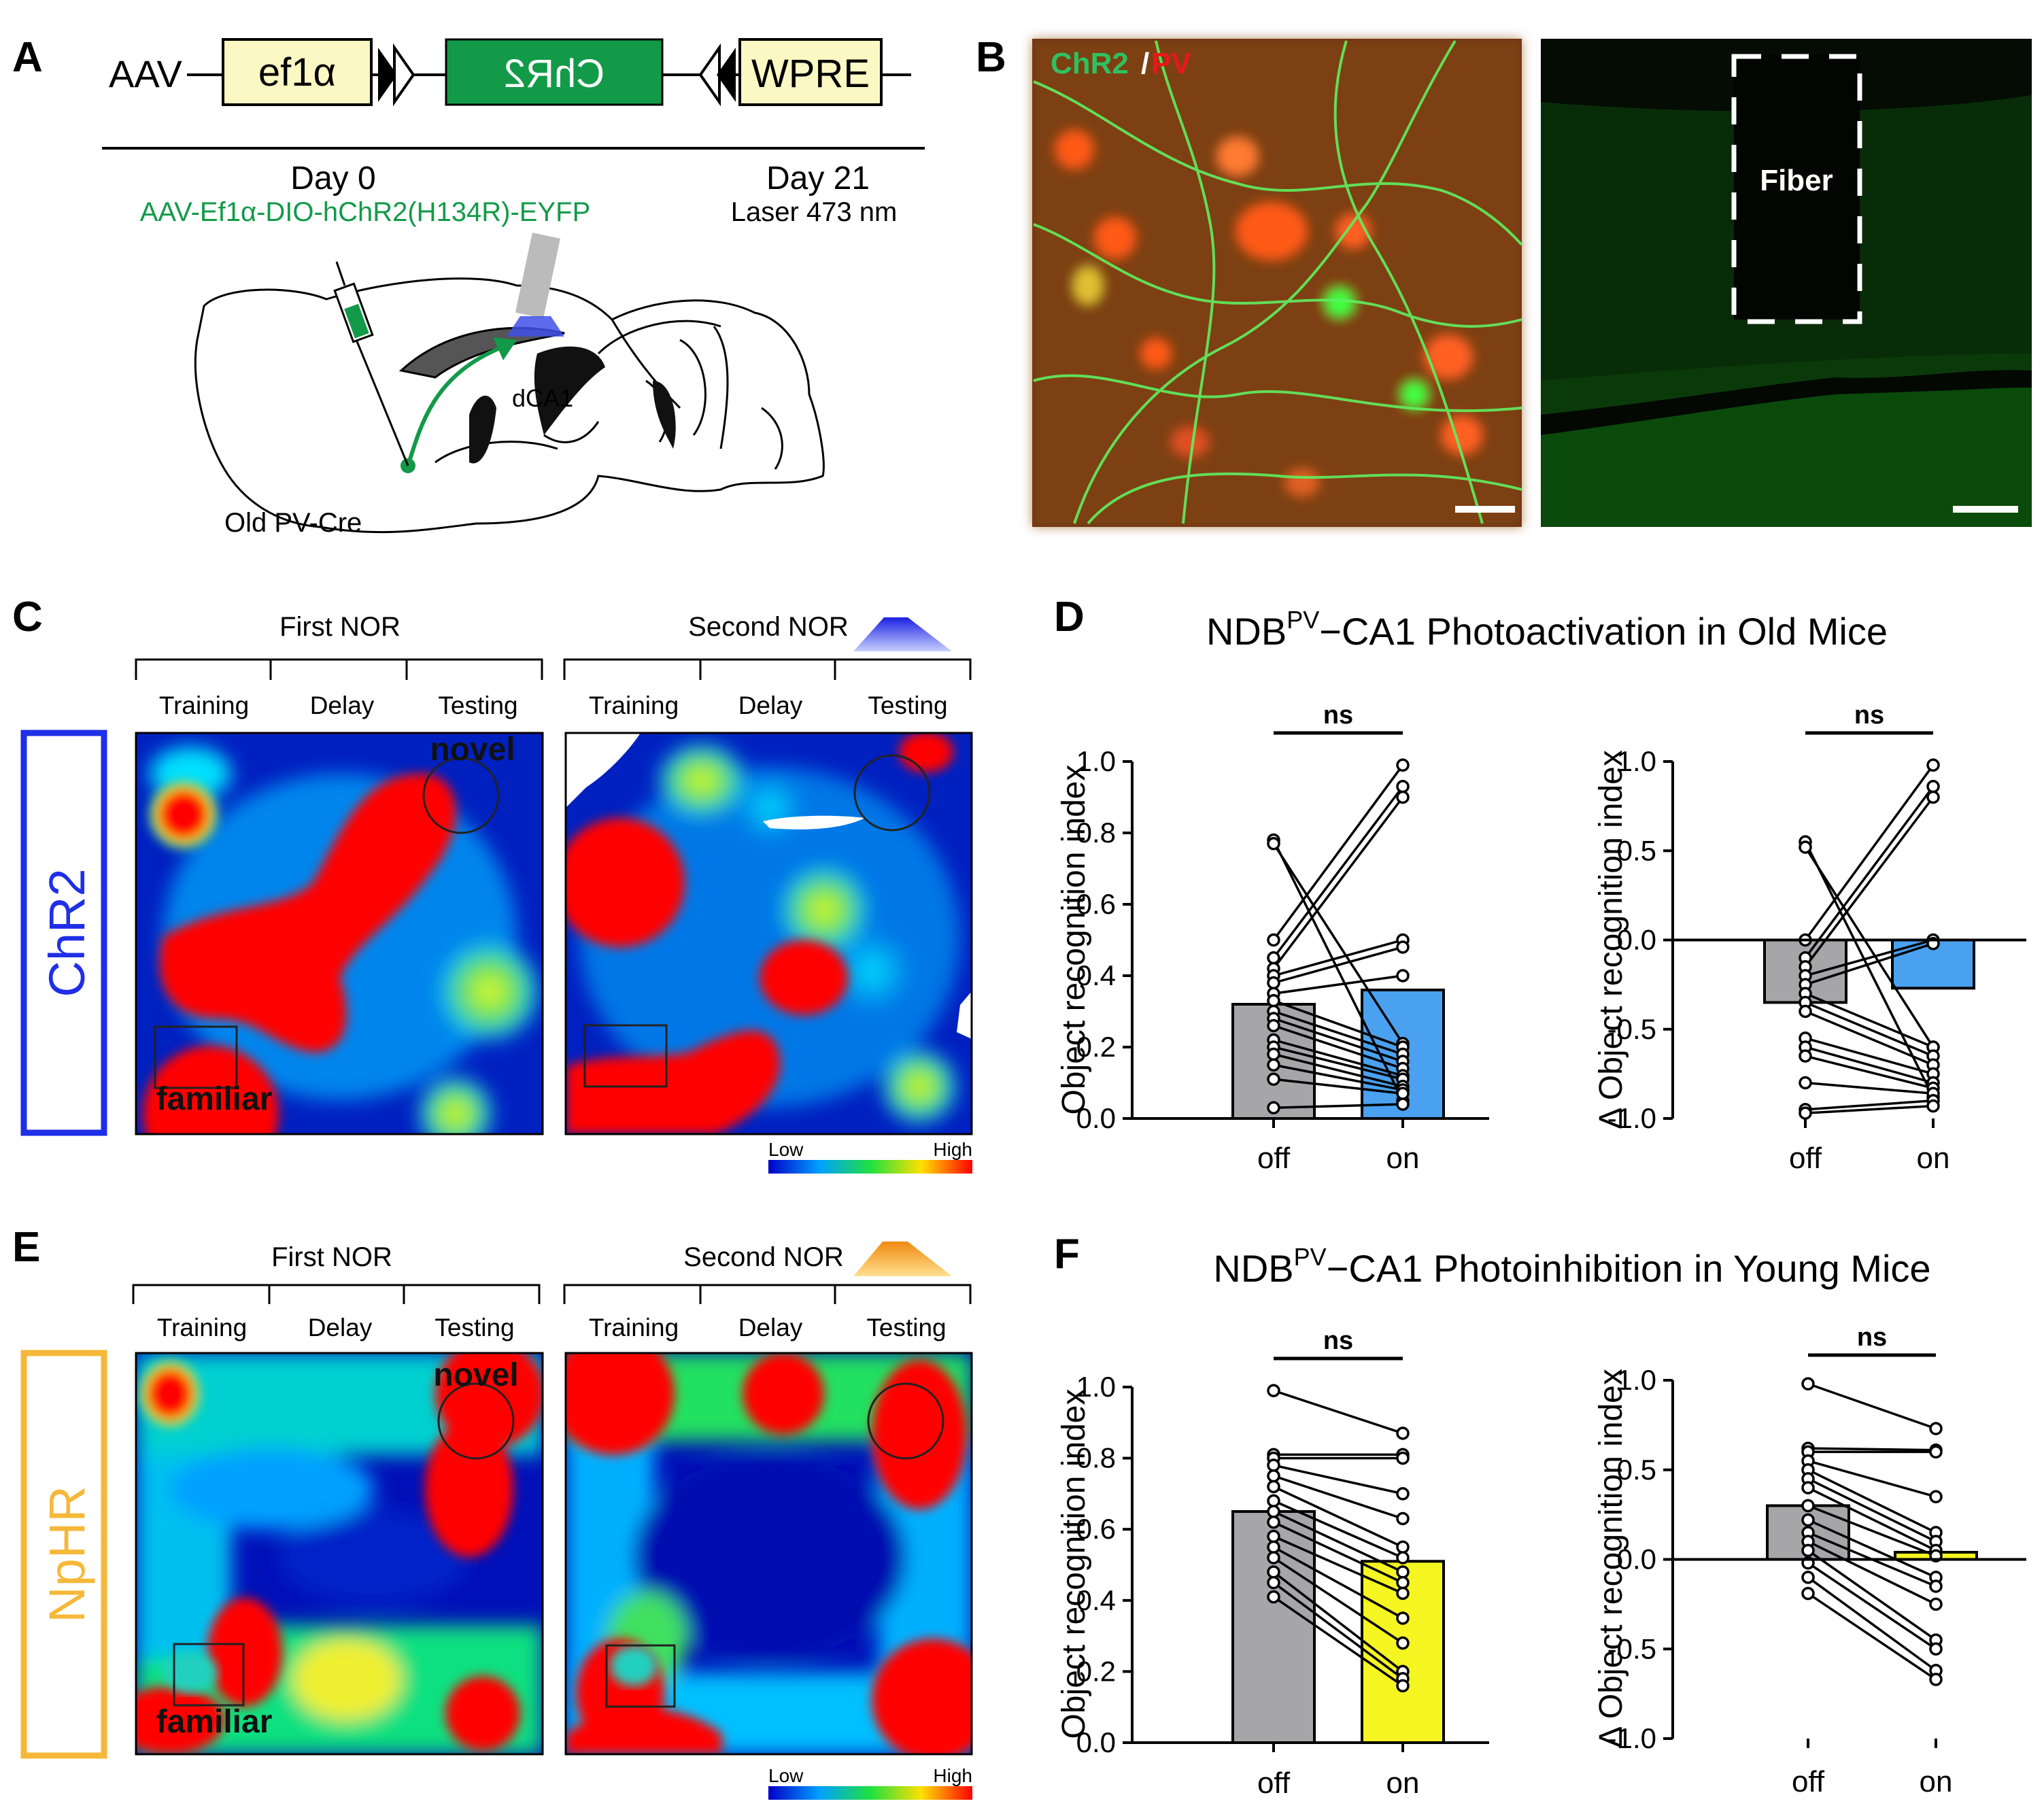 This screenshot has width=2044, height=1812. I want to click on fiber-section-texture, so click(1786, 283).